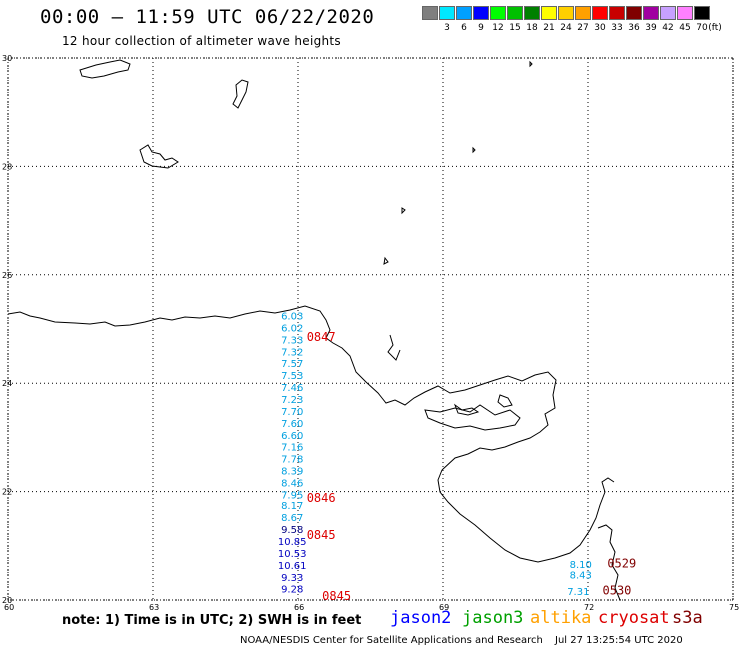  Describe the element at coordinates (7, 58) in the screenshot. I see `lat-label: 30` at that location.